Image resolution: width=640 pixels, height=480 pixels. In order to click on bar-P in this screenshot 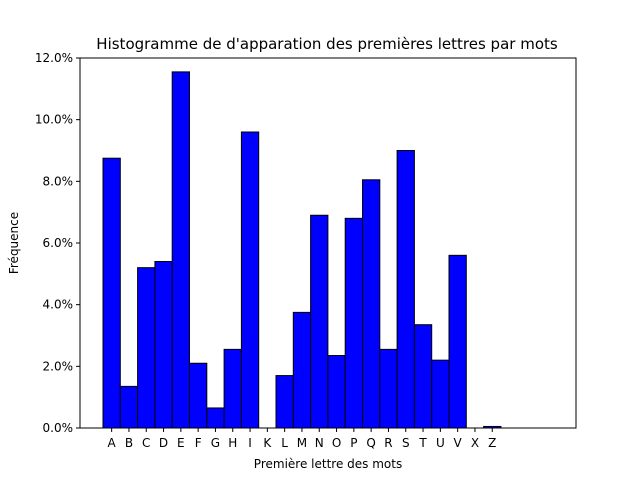, I will do `click(354, 323)`.